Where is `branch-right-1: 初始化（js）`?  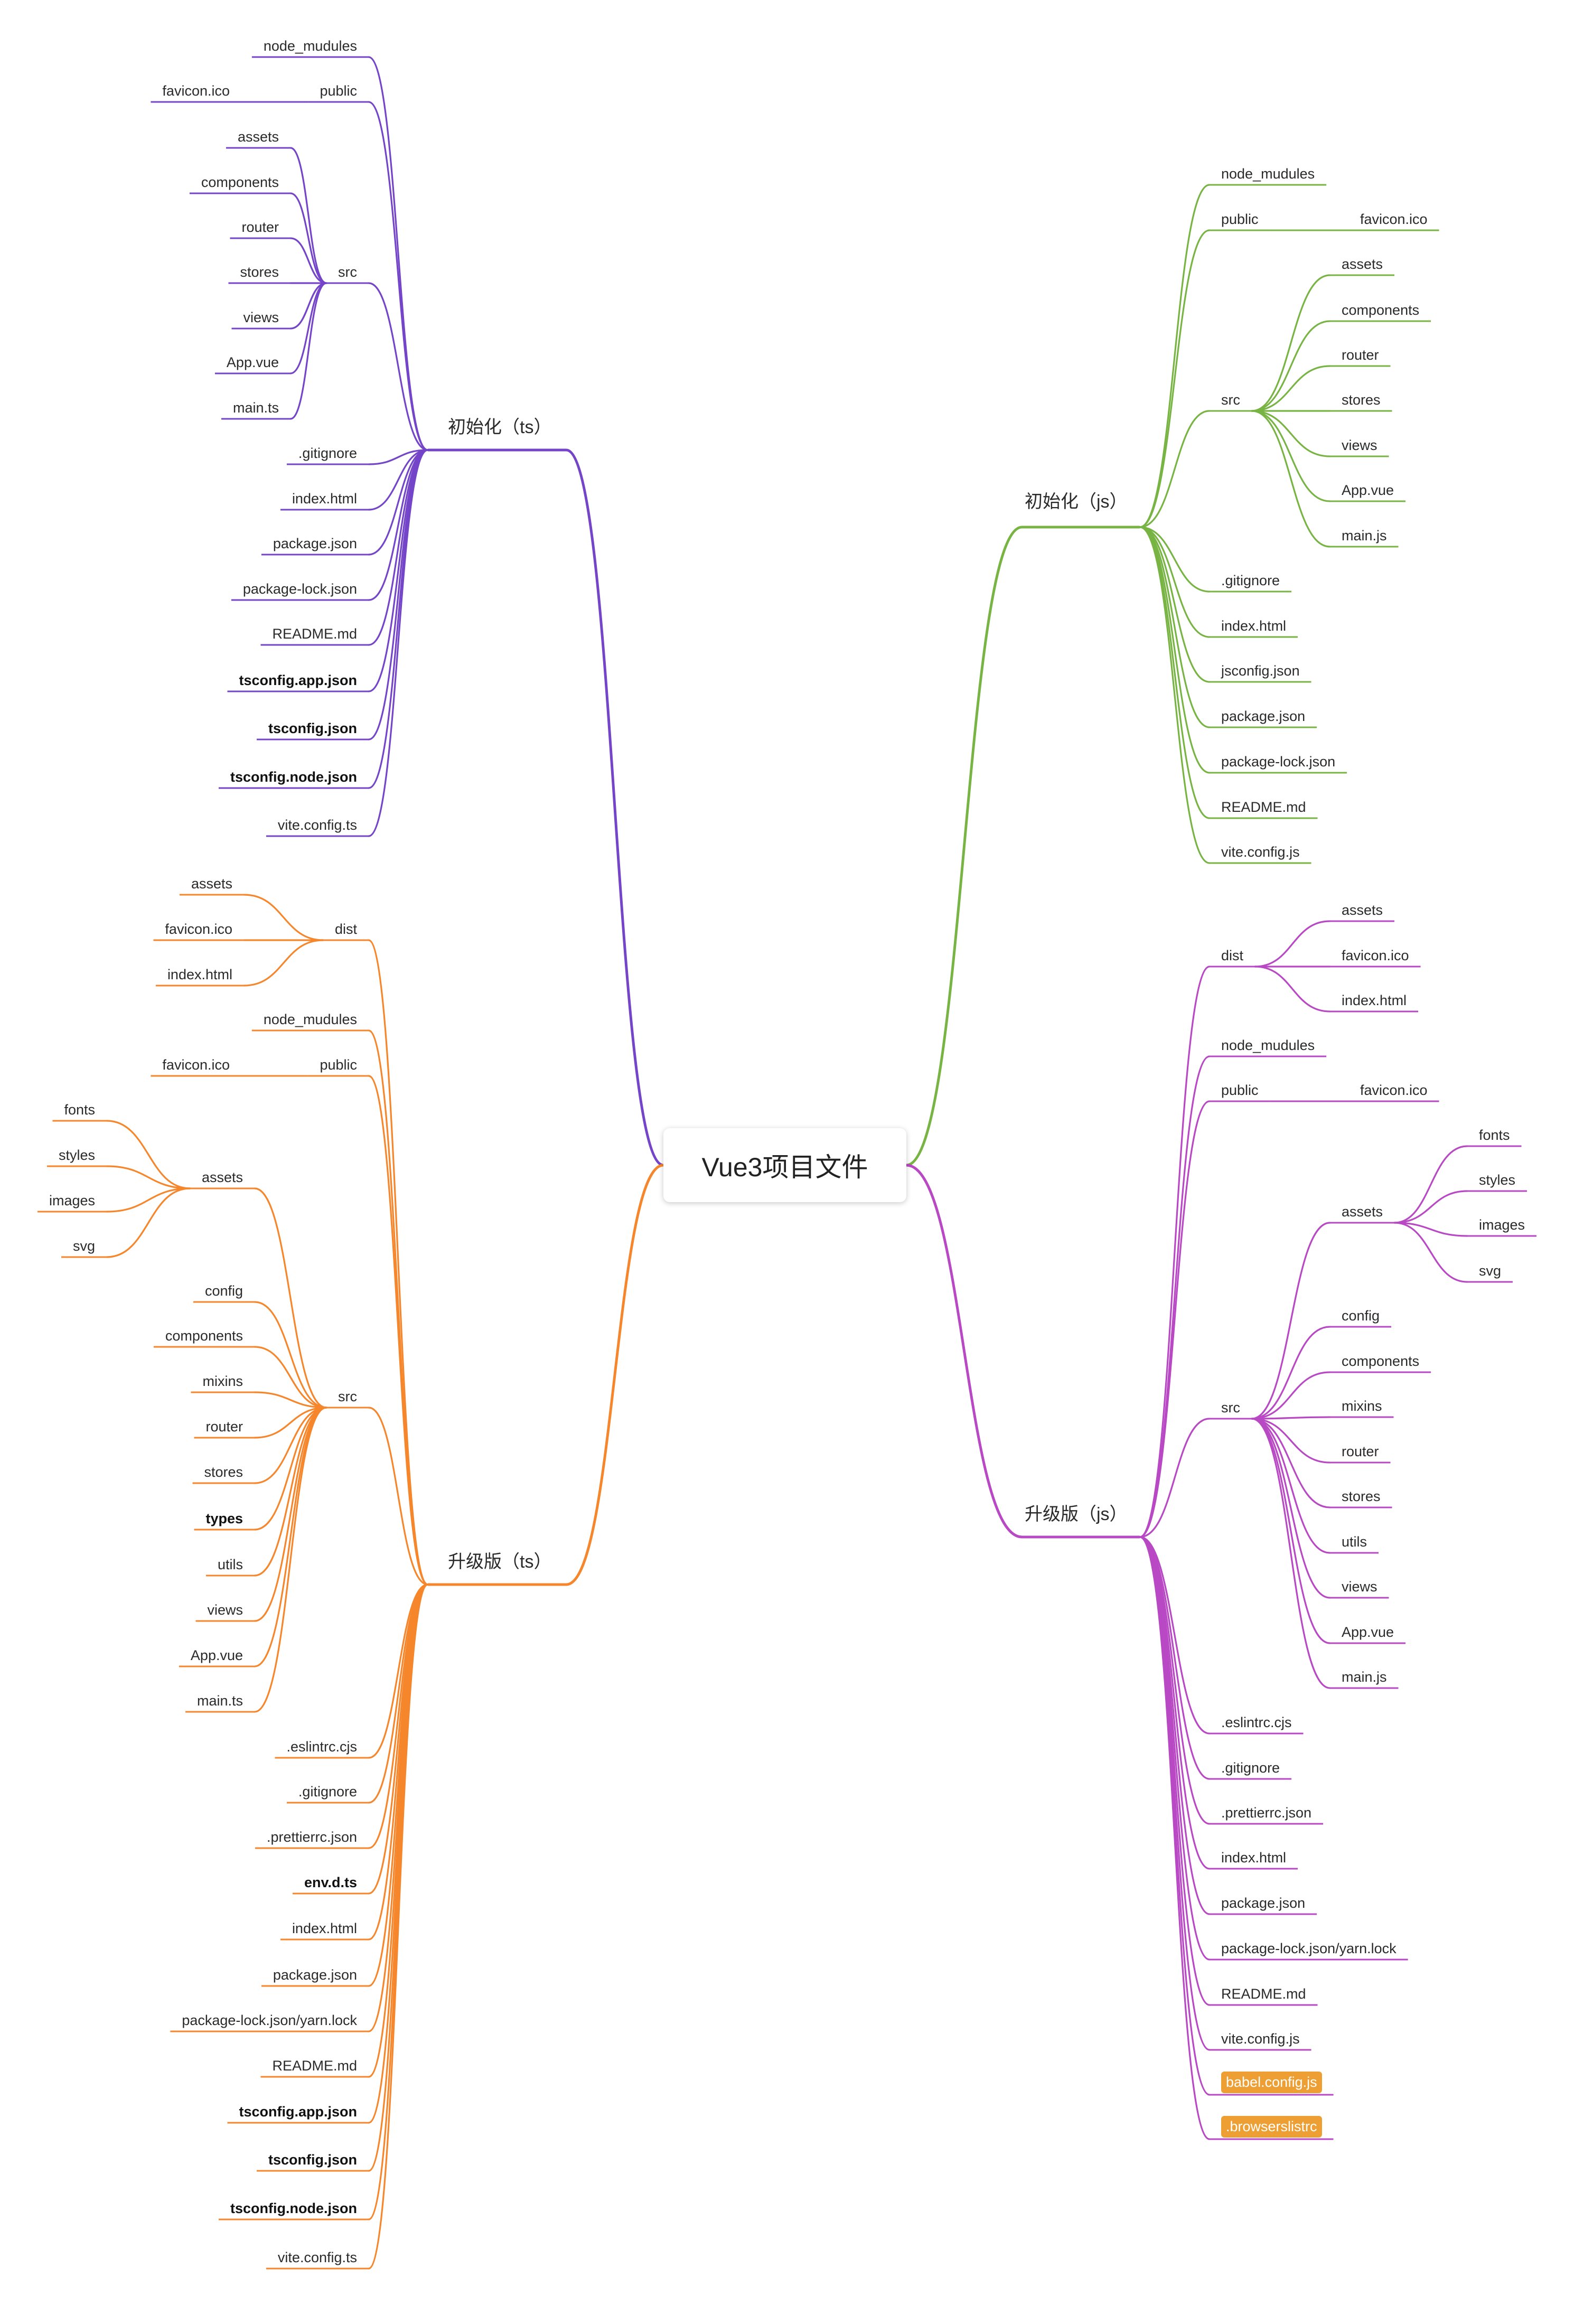 branch-right-1: 初始化（js） is located at coordinates (1076, 502).